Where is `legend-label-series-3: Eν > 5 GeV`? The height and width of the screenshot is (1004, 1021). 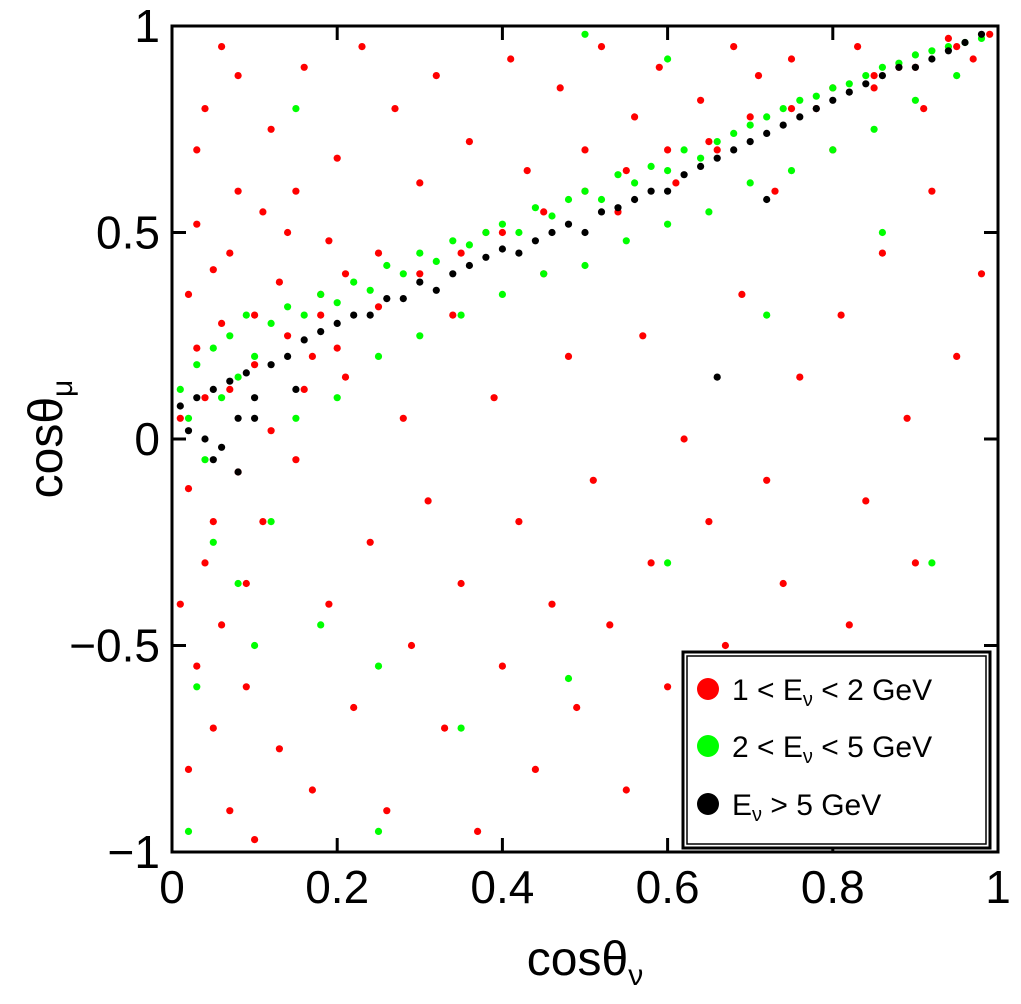 legend-label-series-3: Eν > 5 GeV is located at coordinates (806, 807).